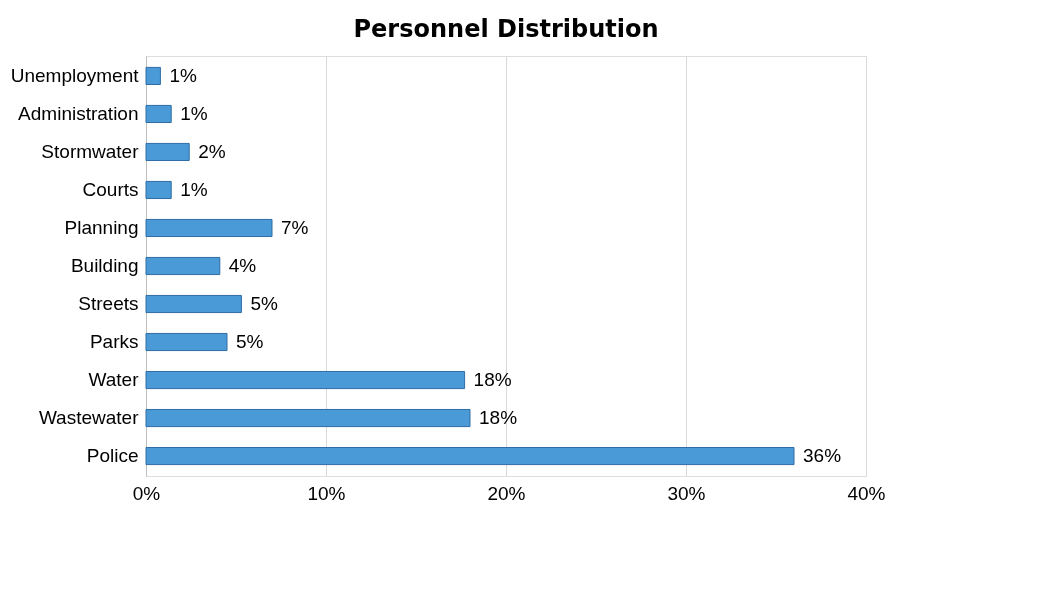 This screenshot has height=594, width=1046. What do you see at coordinates (75, 75) in the screenshot?
I see `y-tick-label: Unemployment` at bounding box center [75, 75].